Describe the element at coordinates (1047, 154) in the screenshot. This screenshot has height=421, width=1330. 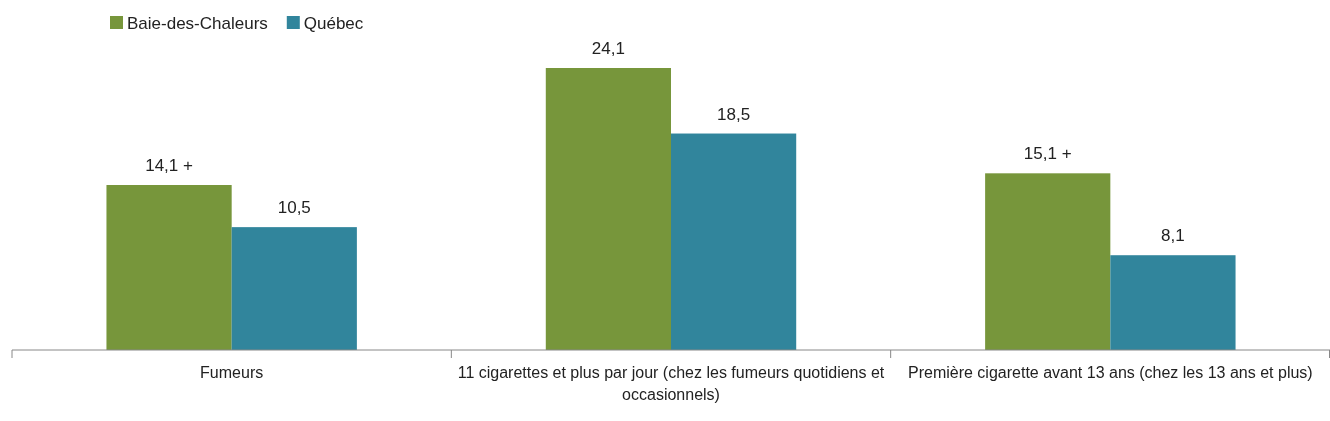
I see `data-label: 15,1 +` at that location.